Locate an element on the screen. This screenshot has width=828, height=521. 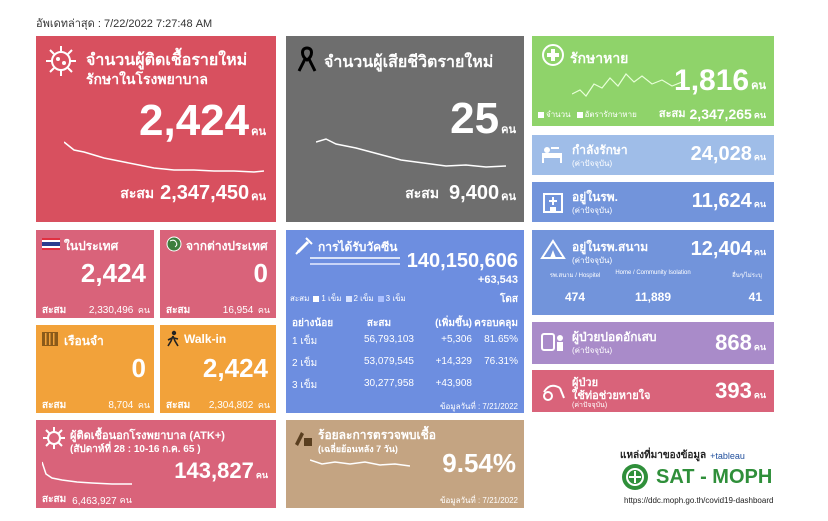
vaccine-date: ข้อมูลวันที่ : 7/21/2022 is located at coordinates (479, 406).